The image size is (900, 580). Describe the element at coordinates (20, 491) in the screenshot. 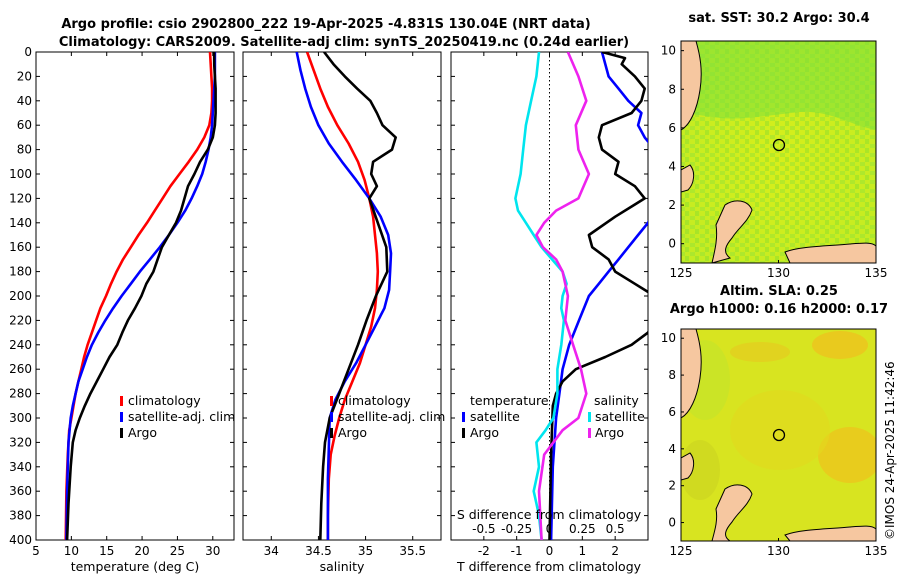

I see `depth-tick-label: 360` at that location.